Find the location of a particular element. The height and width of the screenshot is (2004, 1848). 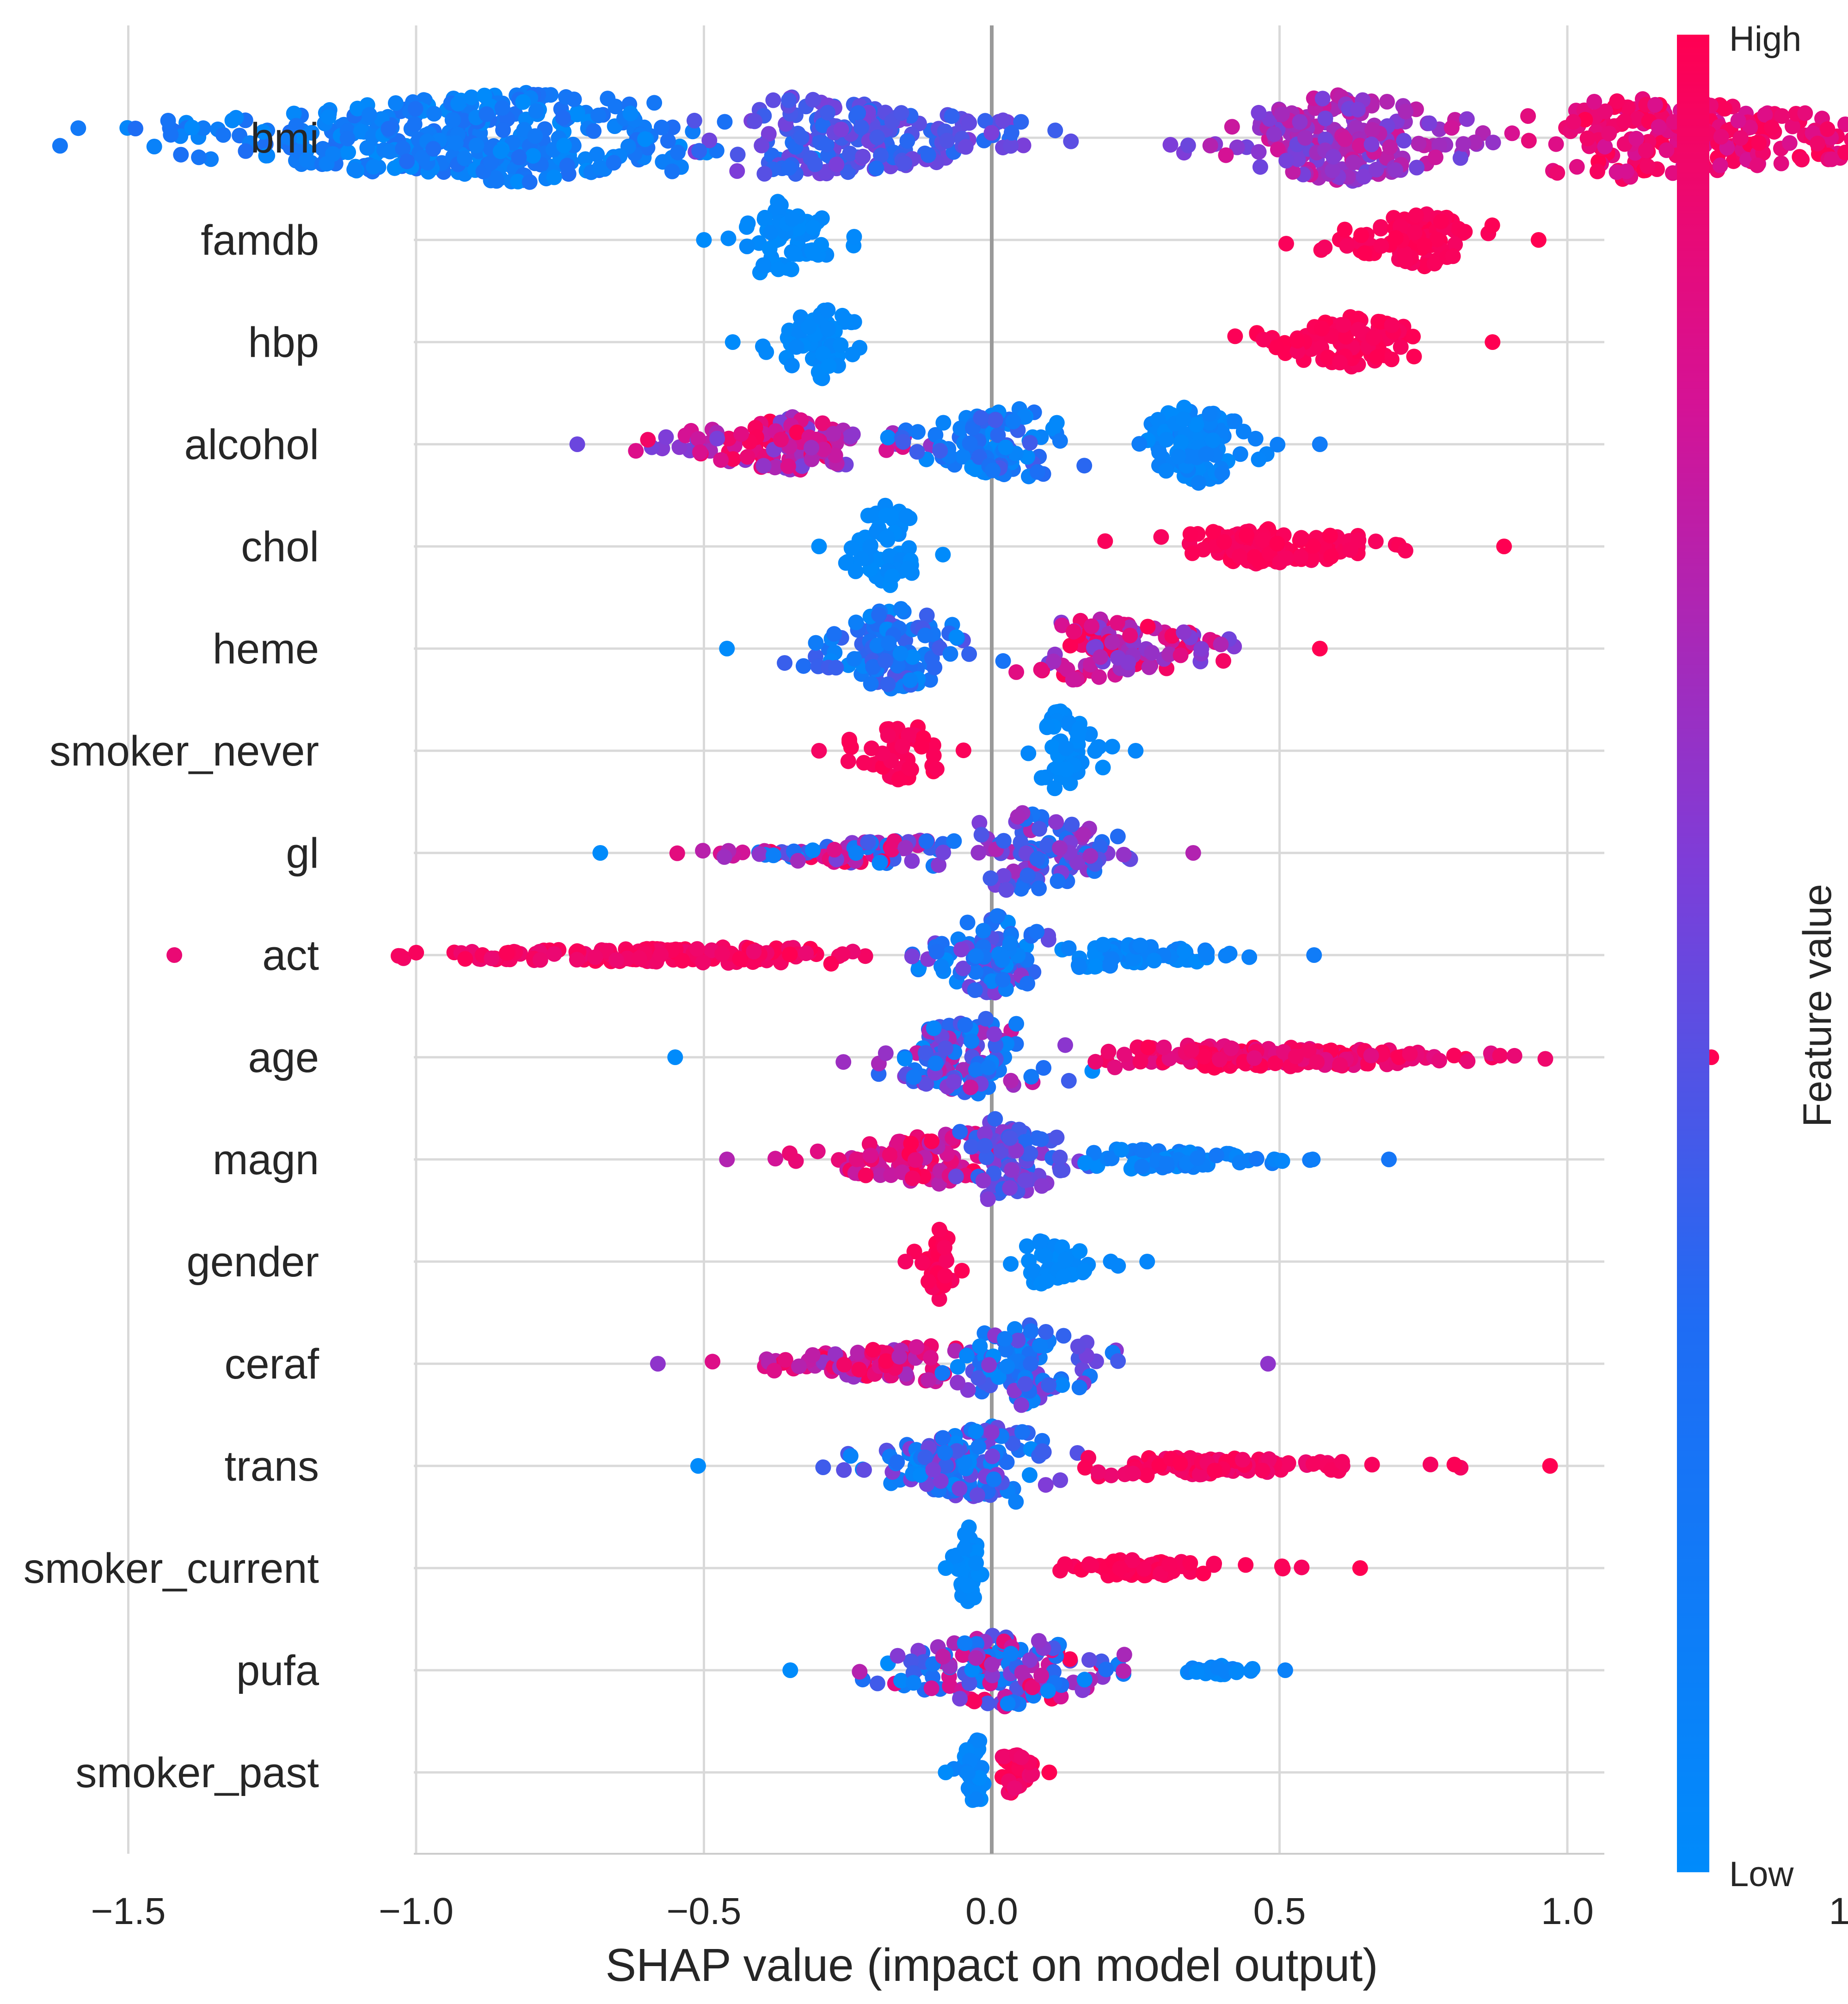

feature-label: smoker_never is located at coordinates (184, 751).